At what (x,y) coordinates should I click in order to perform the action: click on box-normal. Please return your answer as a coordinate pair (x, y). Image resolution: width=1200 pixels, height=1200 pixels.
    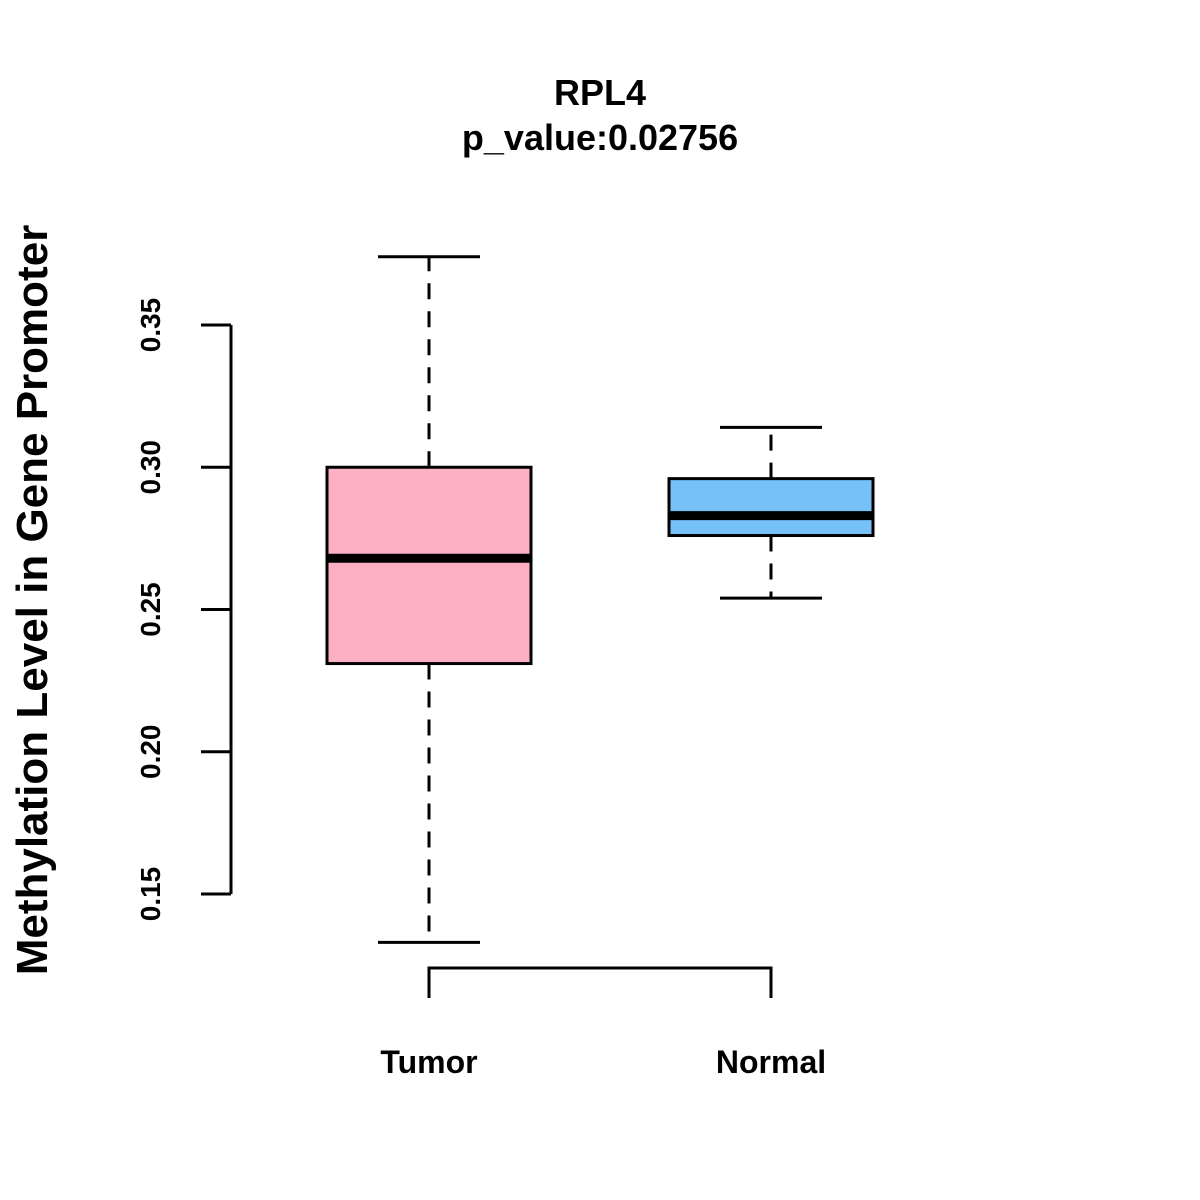
    Looking at the image, I should click on (771, 512).